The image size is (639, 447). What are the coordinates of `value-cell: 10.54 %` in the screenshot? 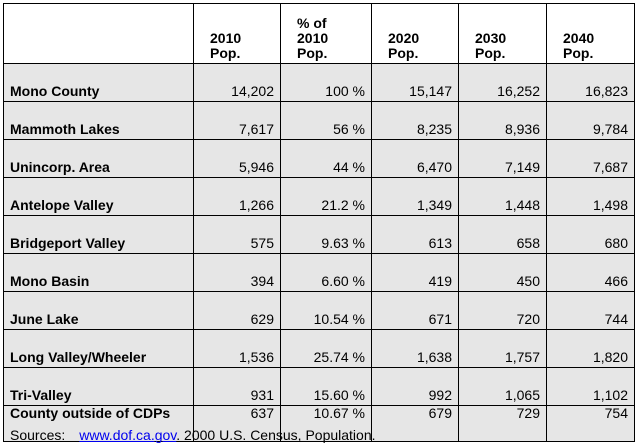 It's located at (326, 310).